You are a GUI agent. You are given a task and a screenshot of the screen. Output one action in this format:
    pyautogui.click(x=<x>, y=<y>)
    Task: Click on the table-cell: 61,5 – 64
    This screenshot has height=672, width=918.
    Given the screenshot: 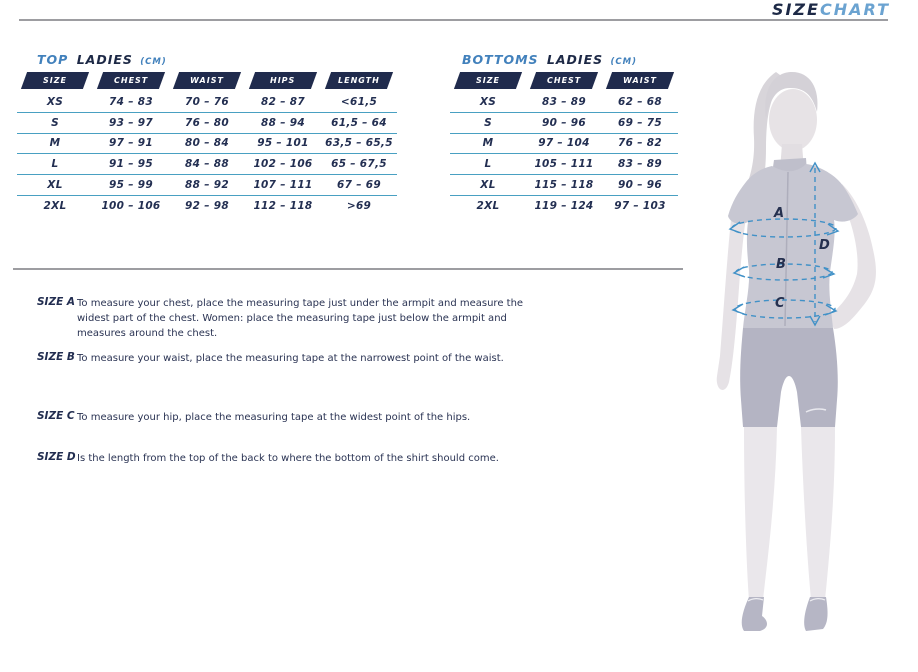 What is the action you would take?
    pyautogui.click(x=359, y=122)
    